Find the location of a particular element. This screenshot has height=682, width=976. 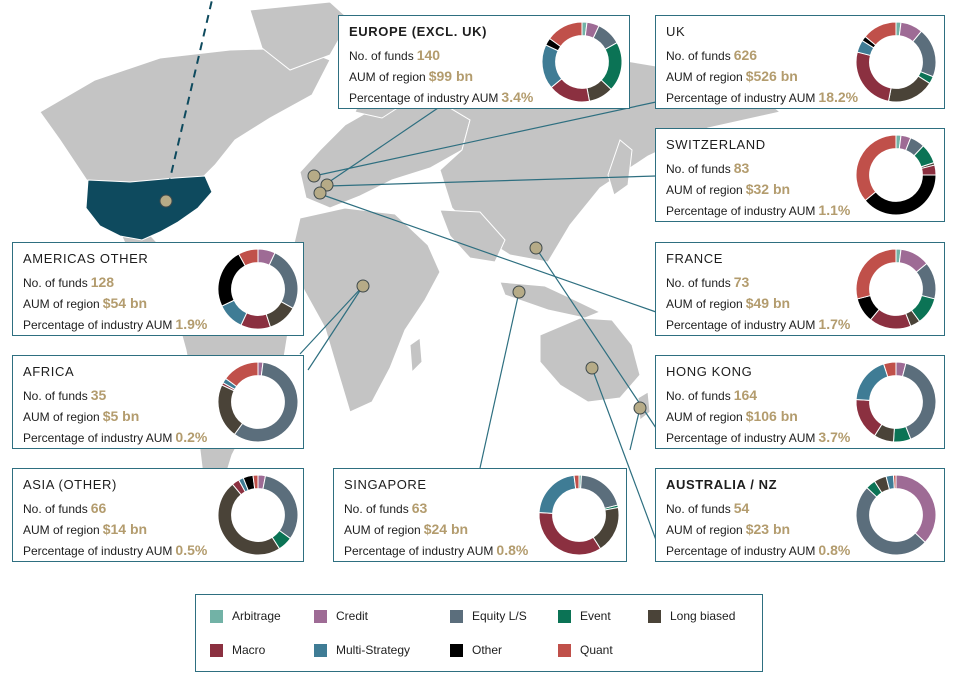

aum-value: $106 bn is located at coordinates (771, 416).